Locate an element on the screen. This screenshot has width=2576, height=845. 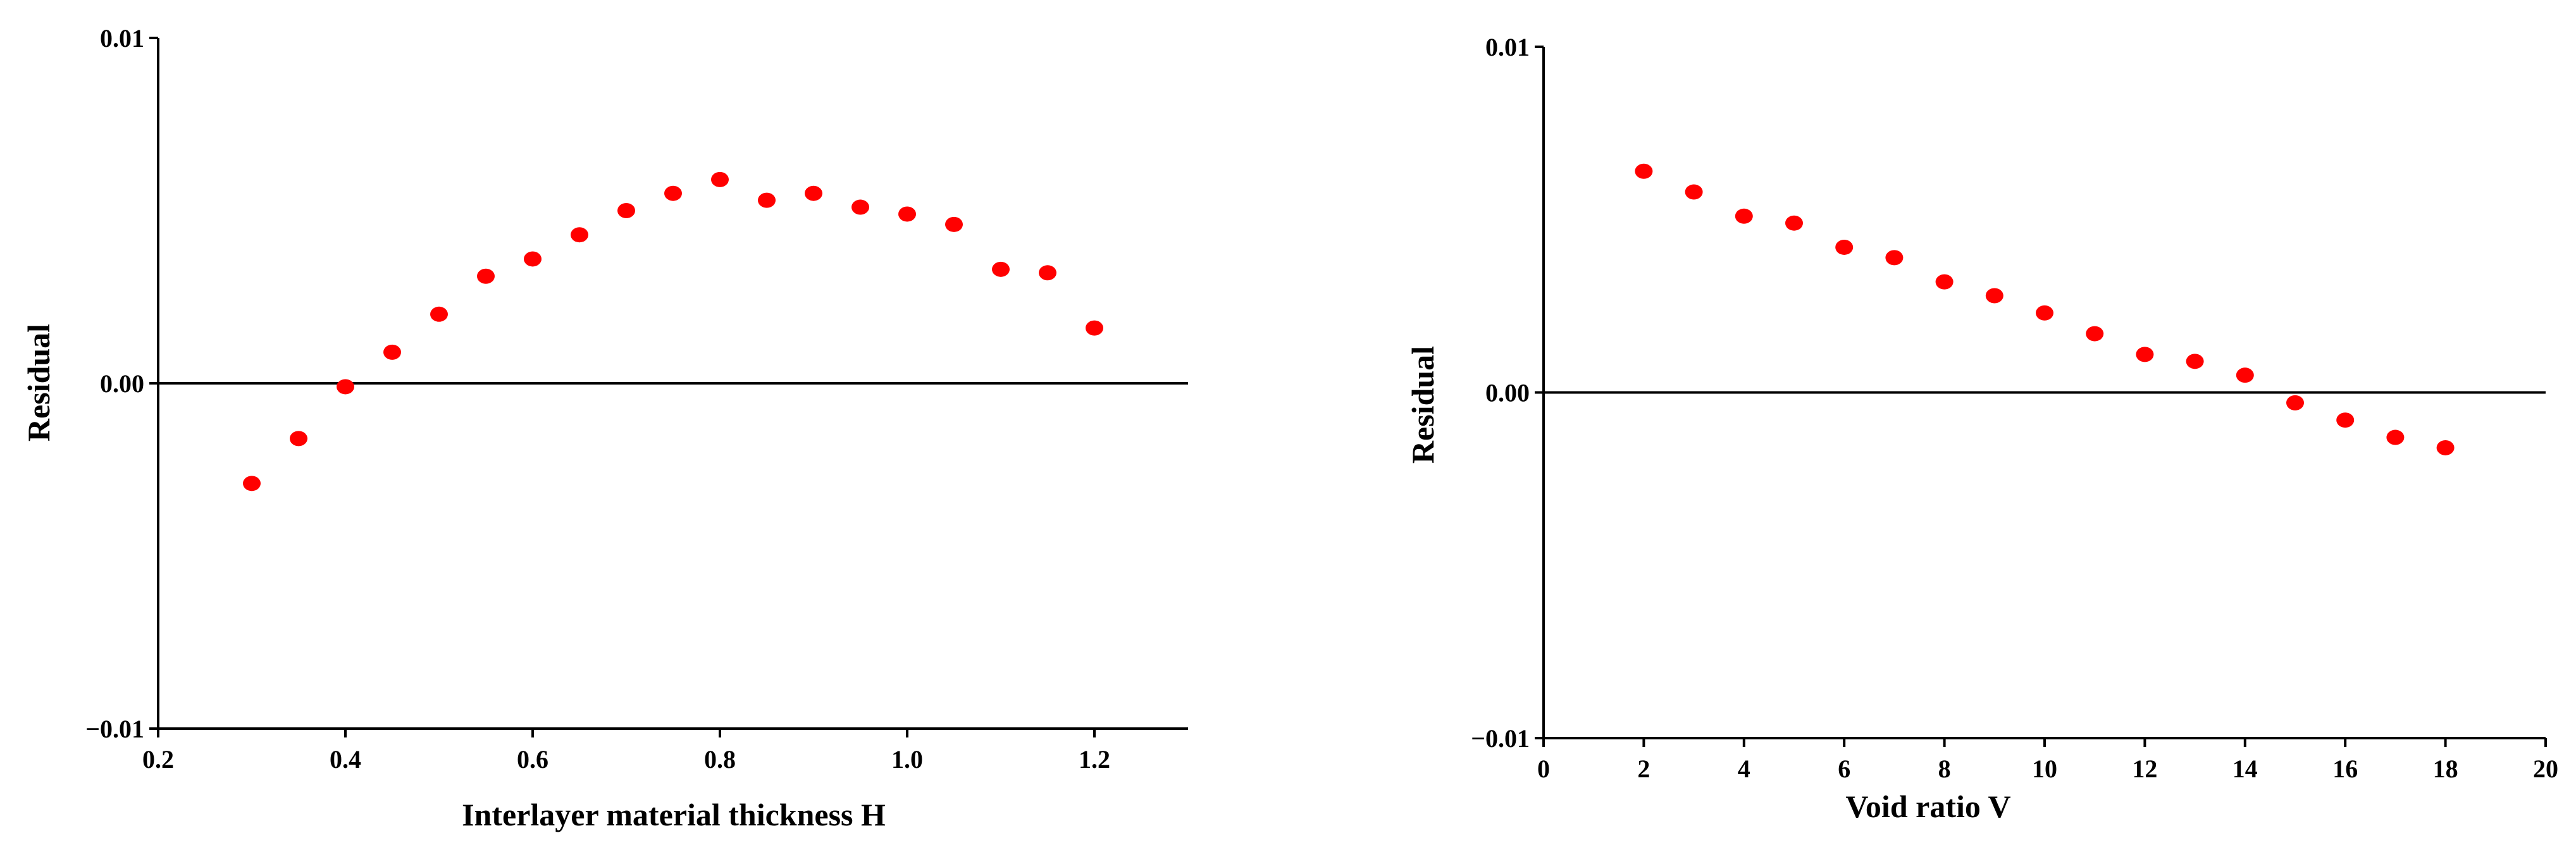
x-tick-label: 20 is located at coordinates (2546, 769).